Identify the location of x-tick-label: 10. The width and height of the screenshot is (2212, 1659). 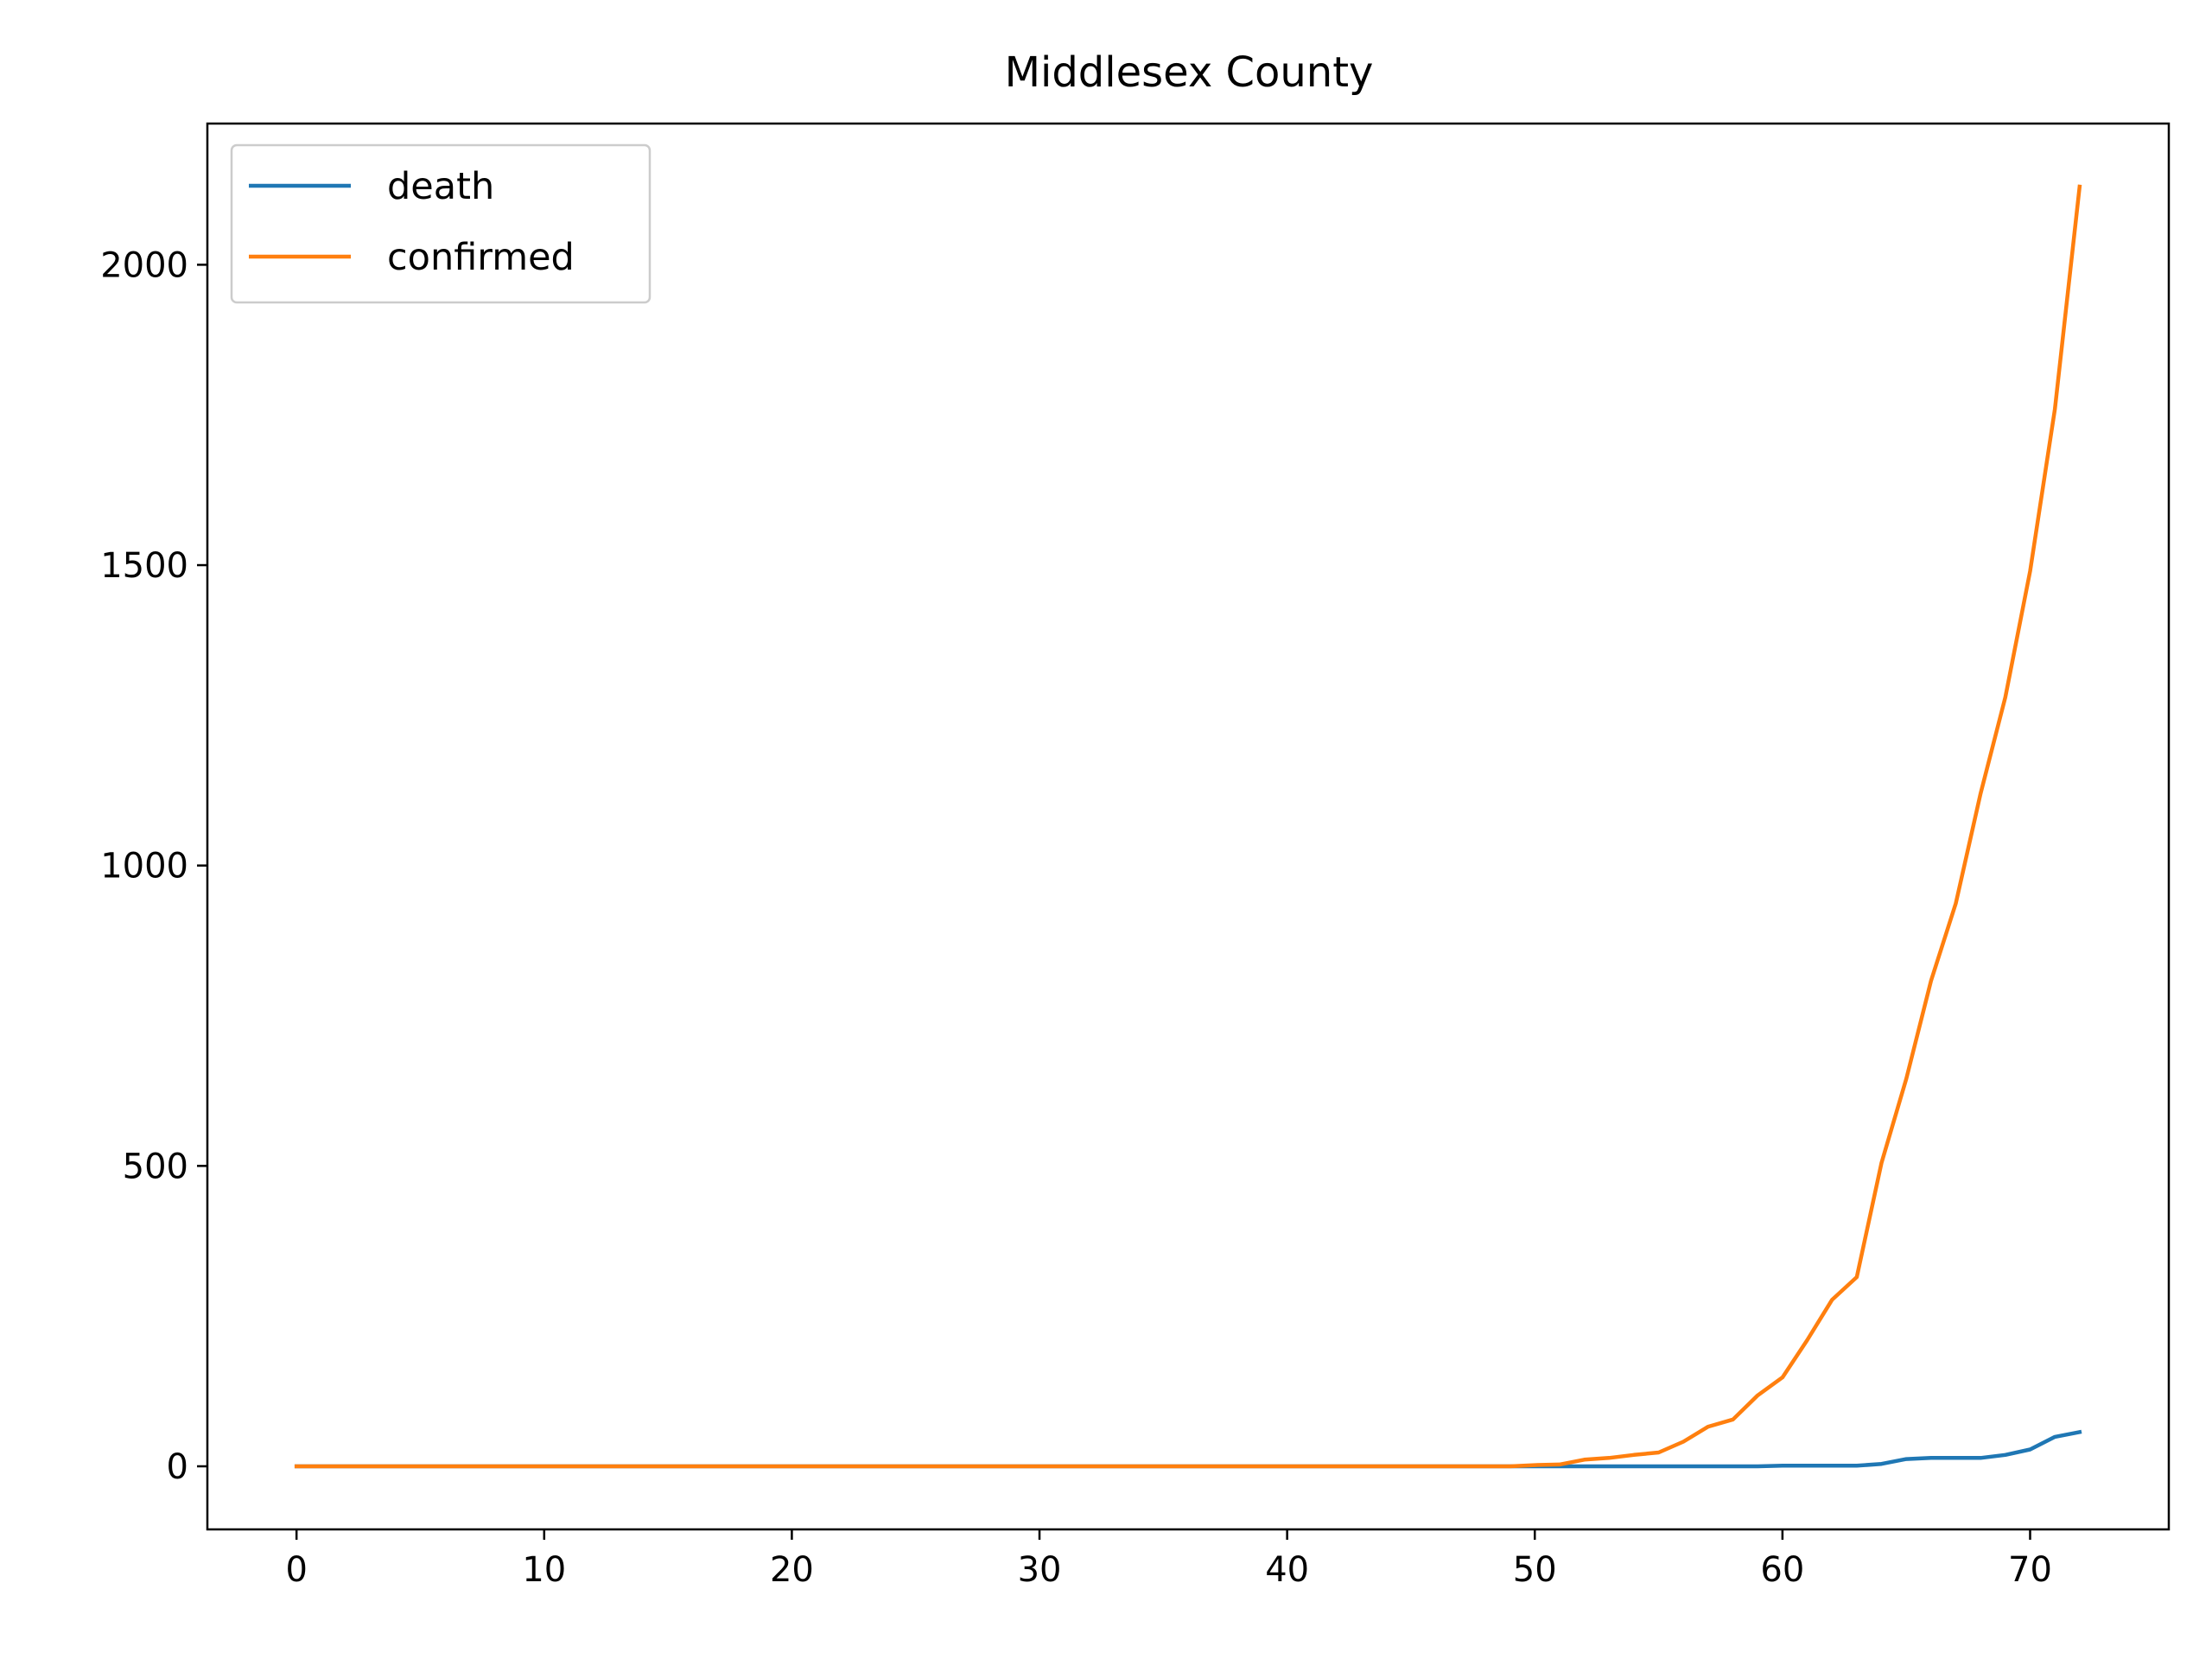
(544, 1570).